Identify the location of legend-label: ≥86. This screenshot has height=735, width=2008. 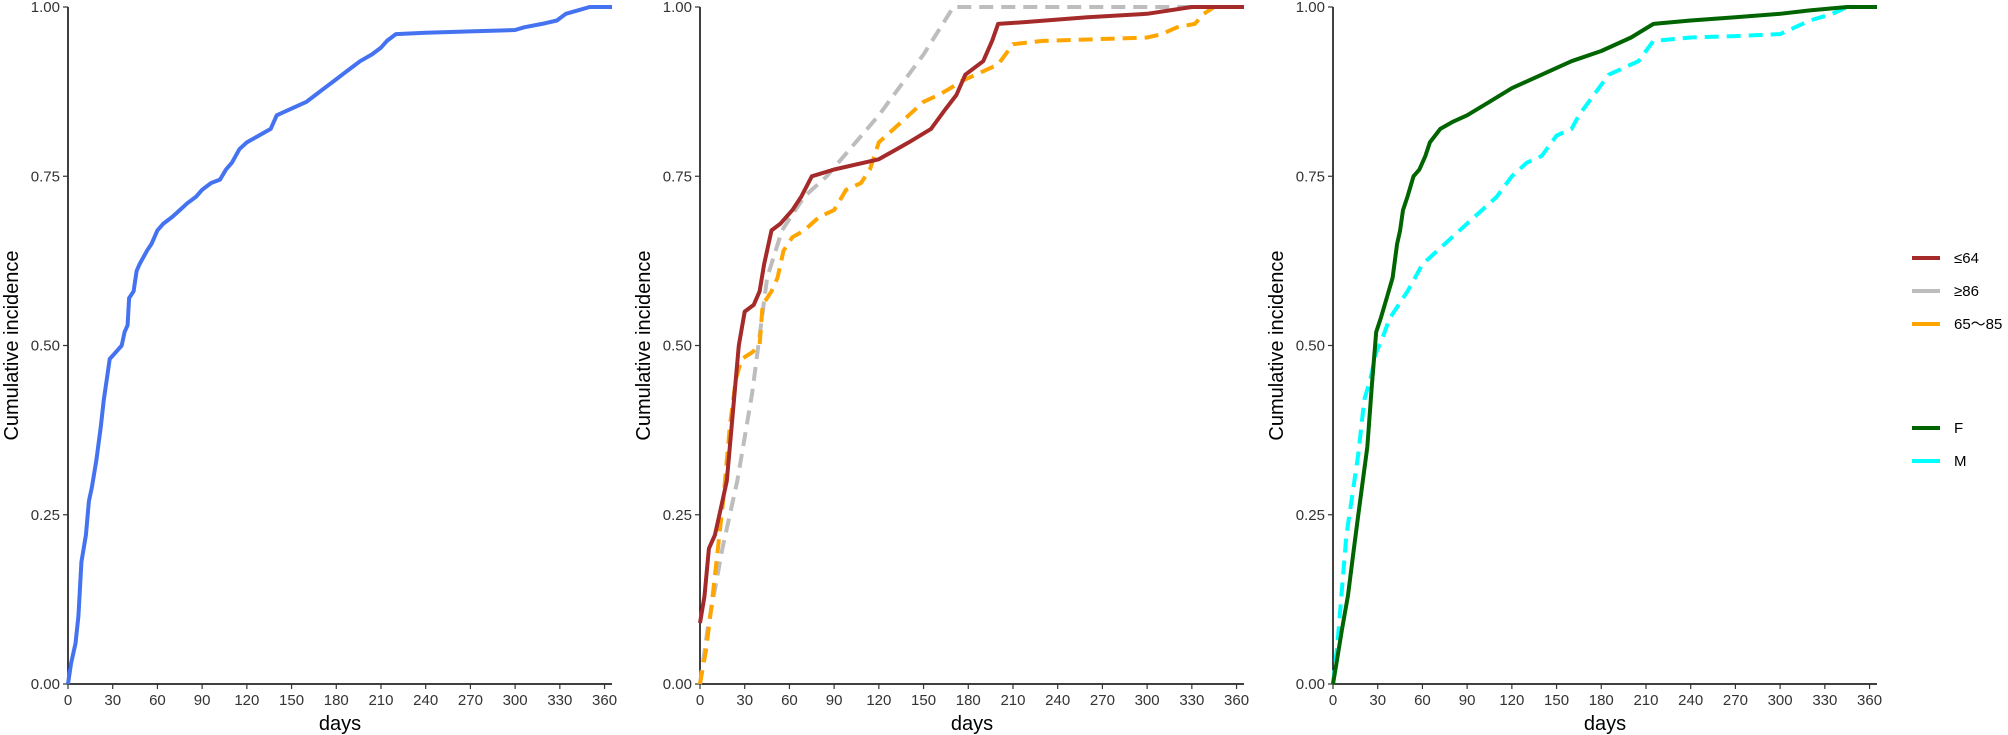
(1966, 291).